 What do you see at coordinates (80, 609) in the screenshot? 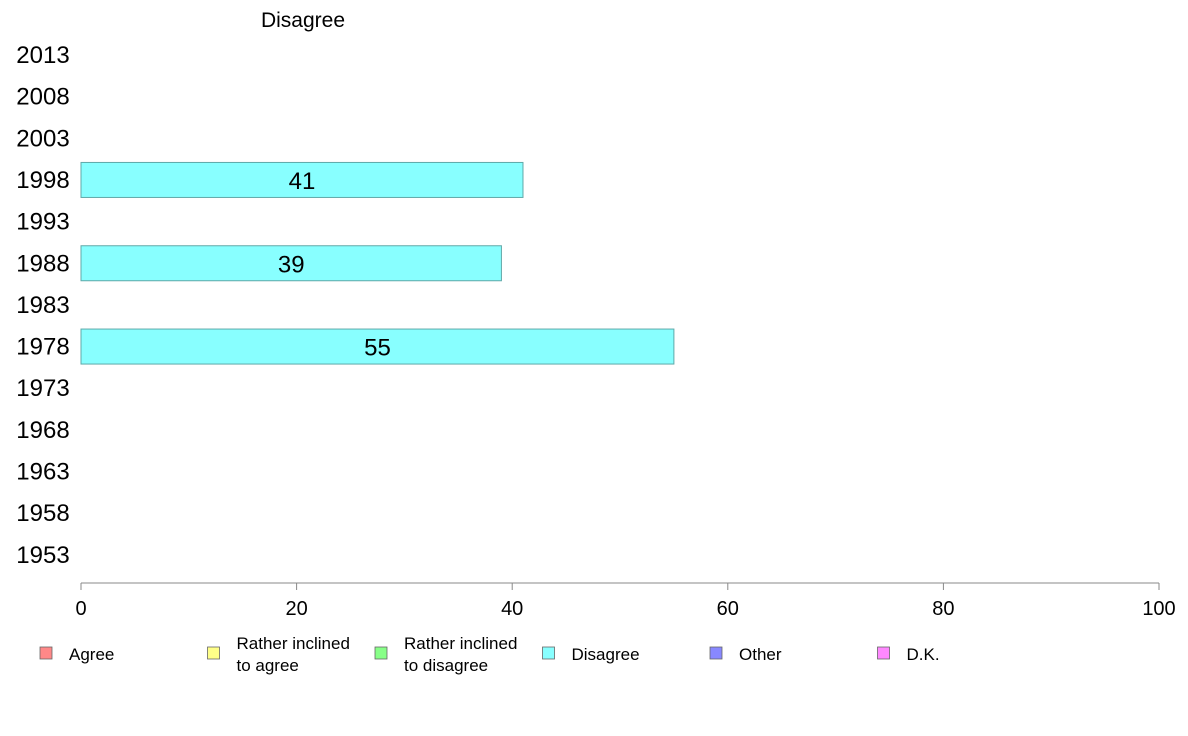
I see `x-tick-label: 0` at bounding box center [80, 609].